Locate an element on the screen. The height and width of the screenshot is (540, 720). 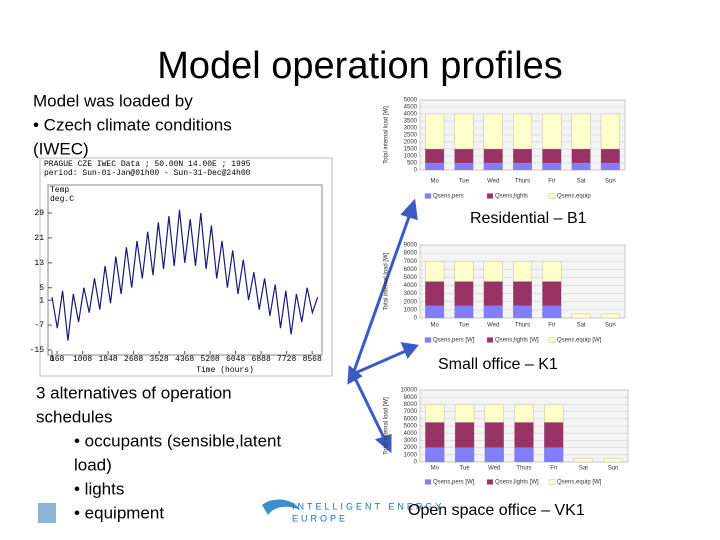
y-tick-label: 8000 is located at coordinates (411, 405).